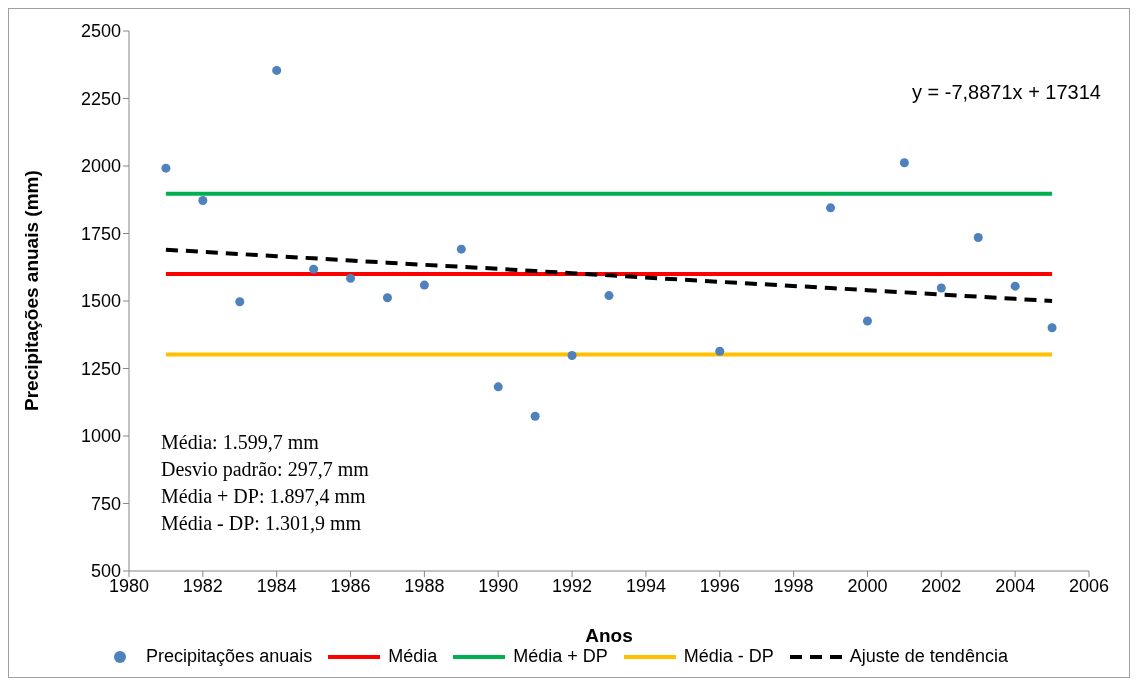  What do you see at coordinates (572, 585) in the screenshot?
I see `x-tick-label: 1992` at bounding box center [572, 585].